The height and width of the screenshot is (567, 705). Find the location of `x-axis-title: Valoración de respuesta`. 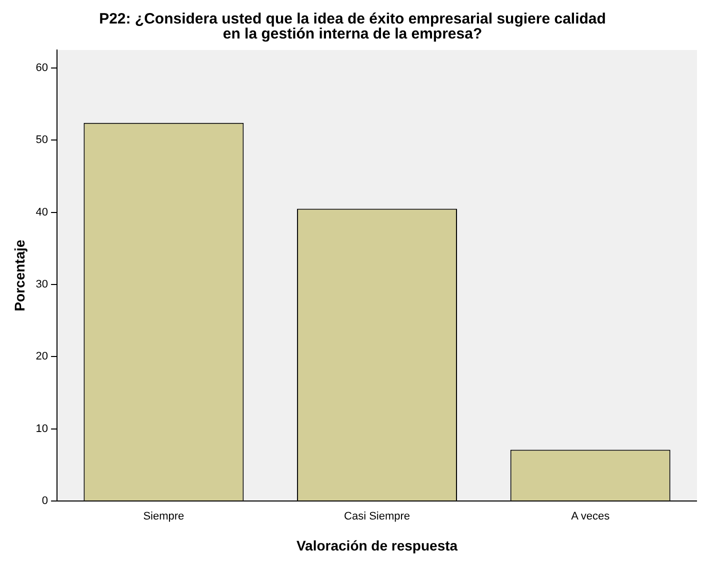

x-axis-title: Valoración de respuesta is located at coordinates (377, 545).